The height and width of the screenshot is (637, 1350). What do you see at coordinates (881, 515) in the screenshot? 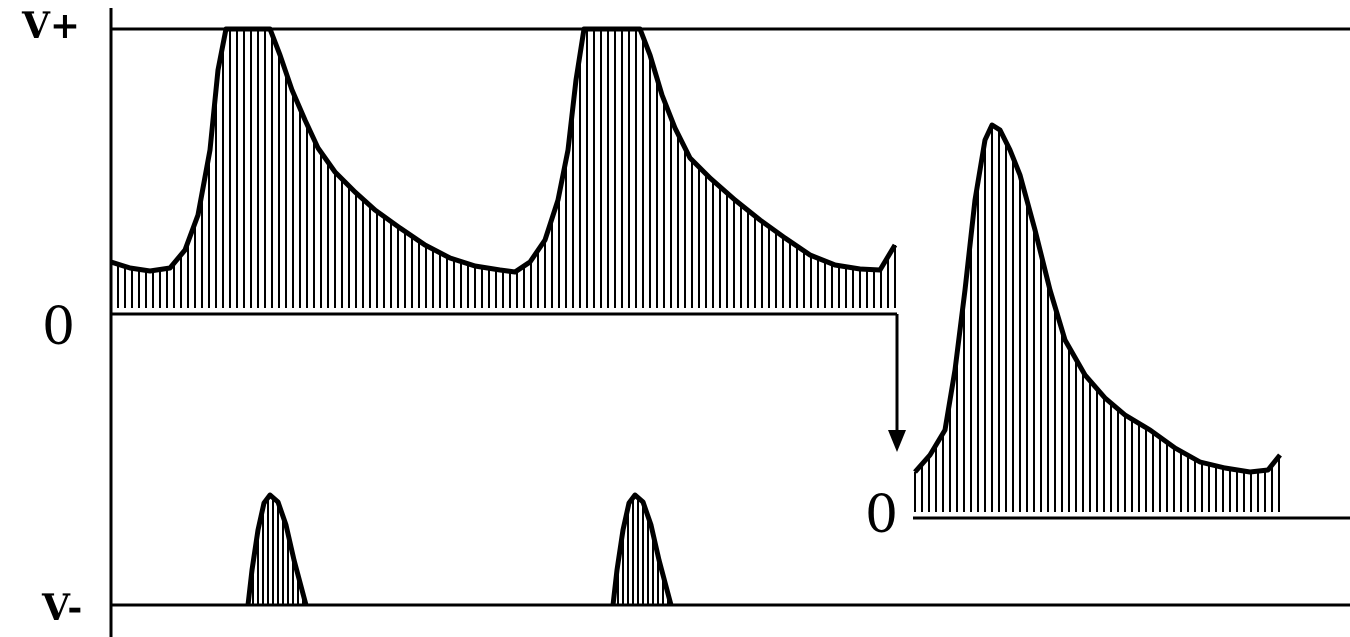
I see `shifted-zero-label: 0` at bounding box center [881, 515].